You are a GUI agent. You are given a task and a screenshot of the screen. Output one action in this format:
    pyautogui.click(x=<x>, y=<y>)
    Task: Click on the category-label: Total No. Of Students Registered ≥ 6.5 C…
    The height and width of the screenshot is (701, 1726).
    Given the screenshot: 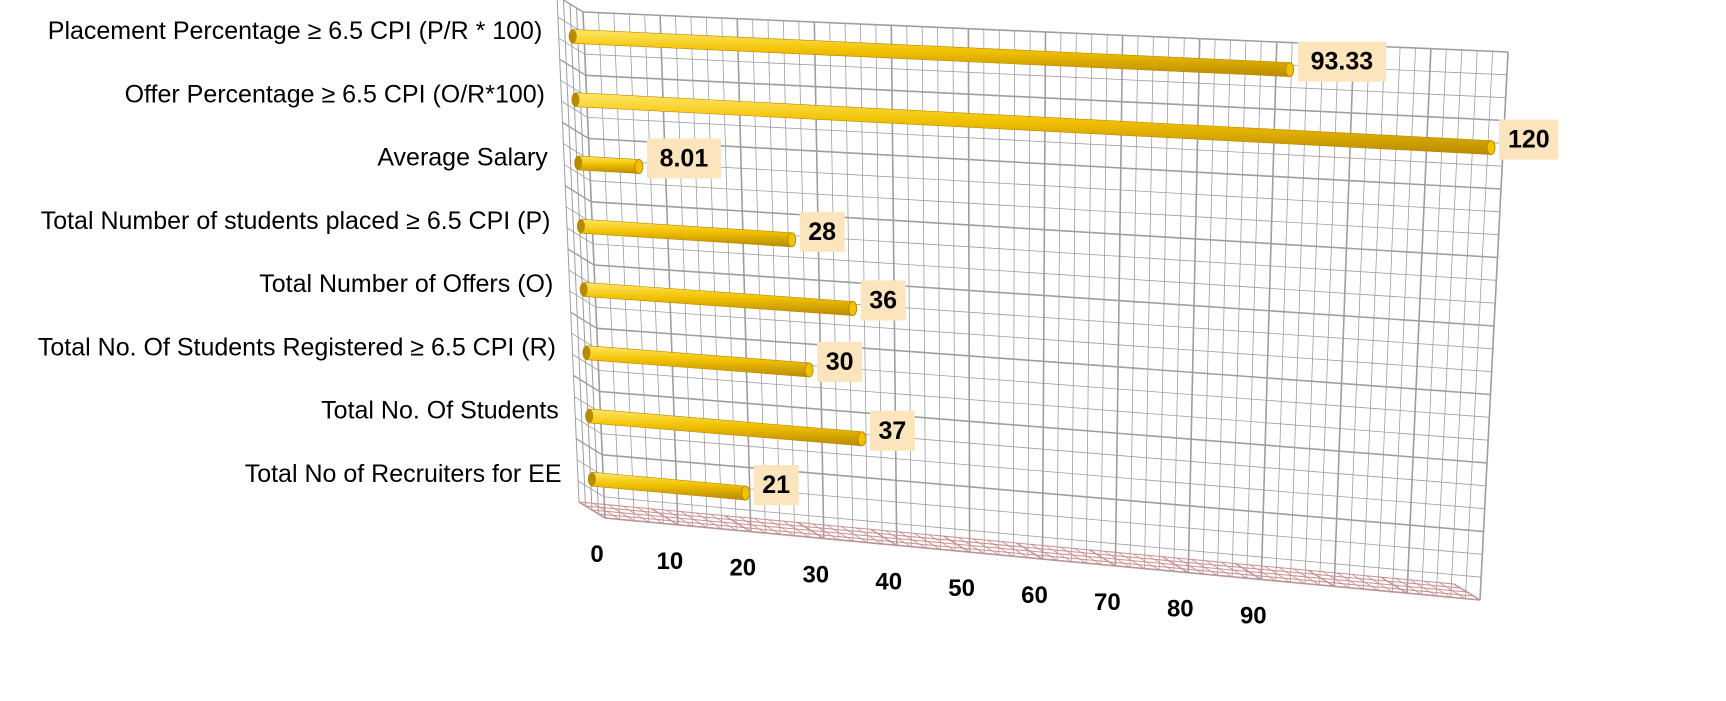 What is the action you would take?
    pyautogui.click(x=297, y=347)
    